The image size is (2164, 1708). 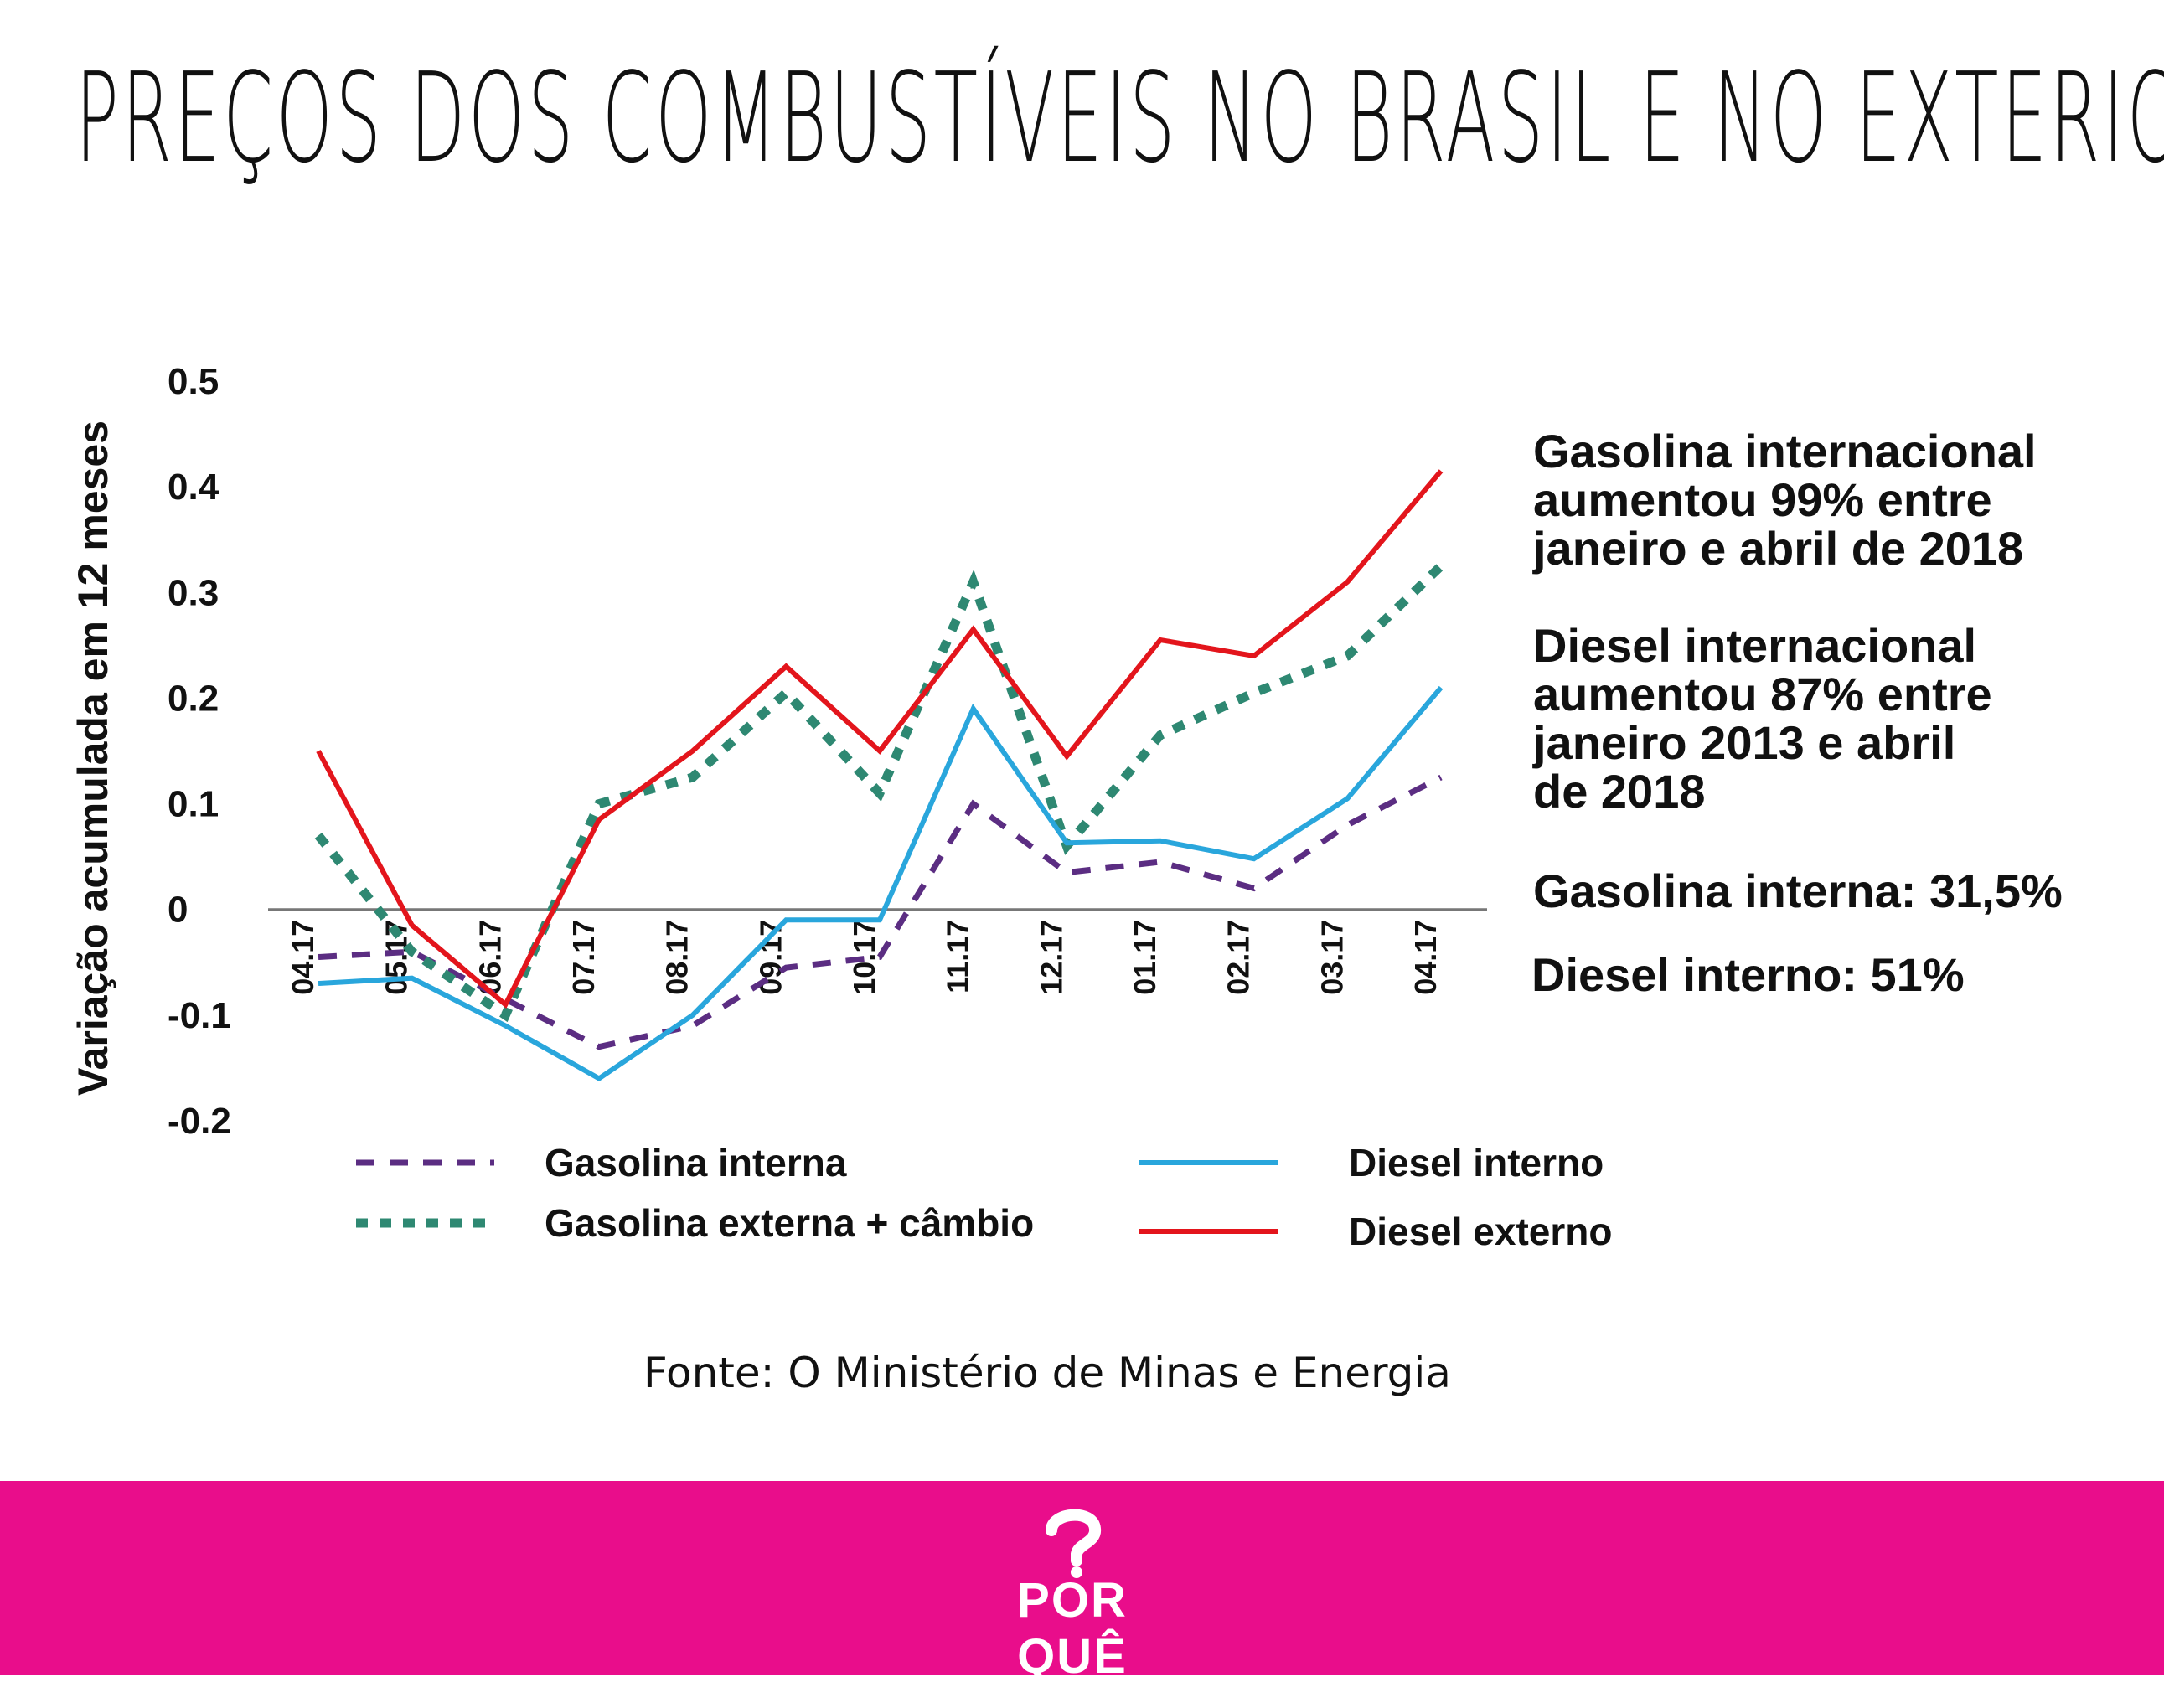 I want to click on annotation-line: janeiro 2013 e abril, so click(x=1745, y=742).